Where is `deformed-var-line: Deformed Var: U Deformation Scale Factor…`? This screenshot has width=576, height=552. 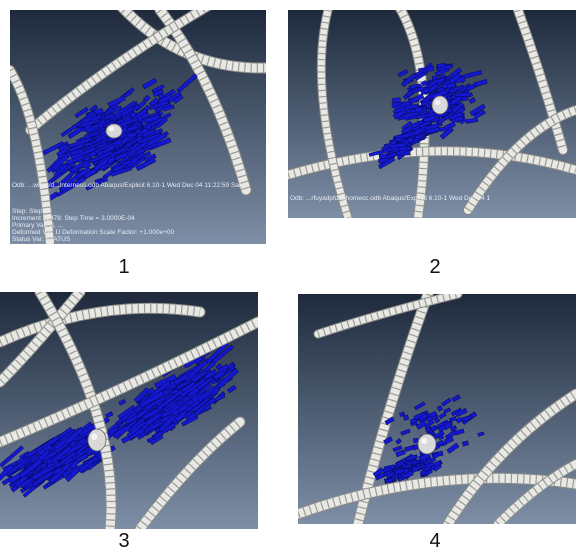
deformed-var-line: Deformed Var: U Deformation Scale Factor… is located at coordinates (93, 232).